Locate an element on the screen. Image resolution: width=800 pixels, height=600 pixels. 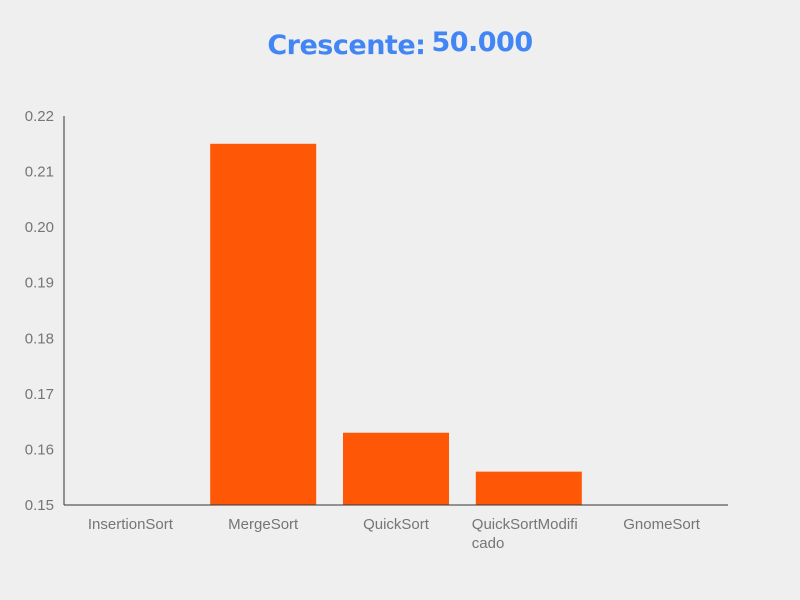
chart-title: Crescente: 50.000 is located at coordinates (400, 44).